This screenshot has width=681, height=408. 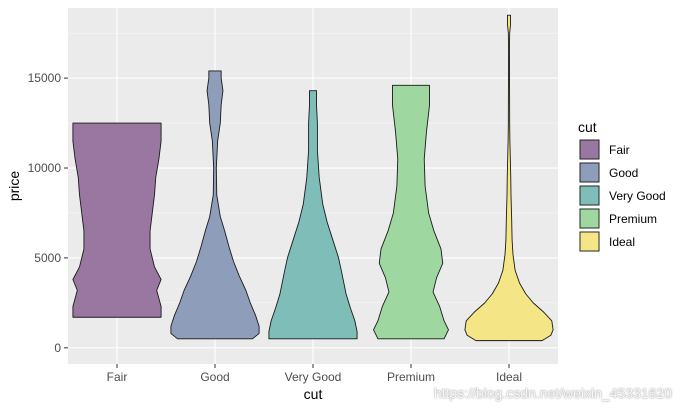 I want to click on violin-premium, so click(x=411, y=212).